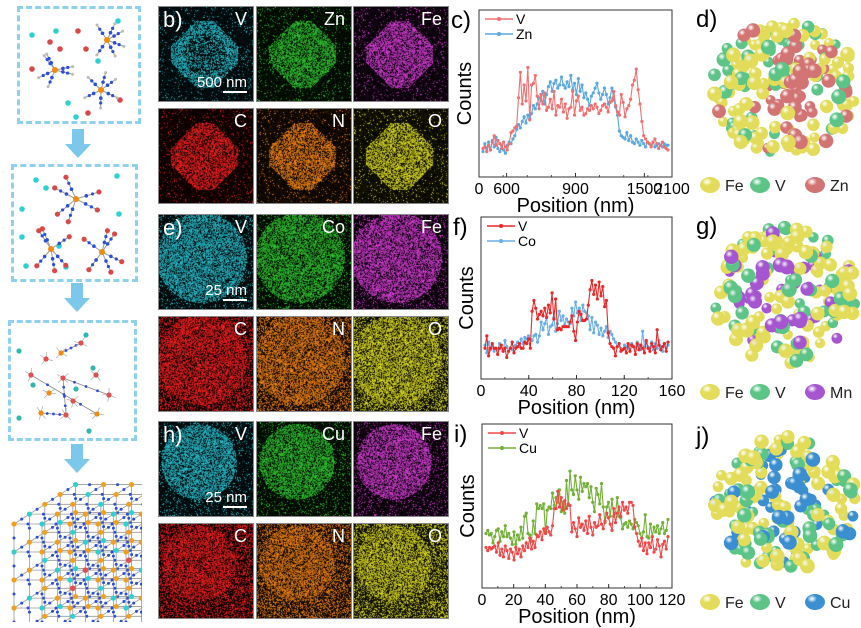 This screenshot has width=861, height=628. Describe the element at coordinates (461, 20) in the screenshot. I see `panel-label: c)` at that location.